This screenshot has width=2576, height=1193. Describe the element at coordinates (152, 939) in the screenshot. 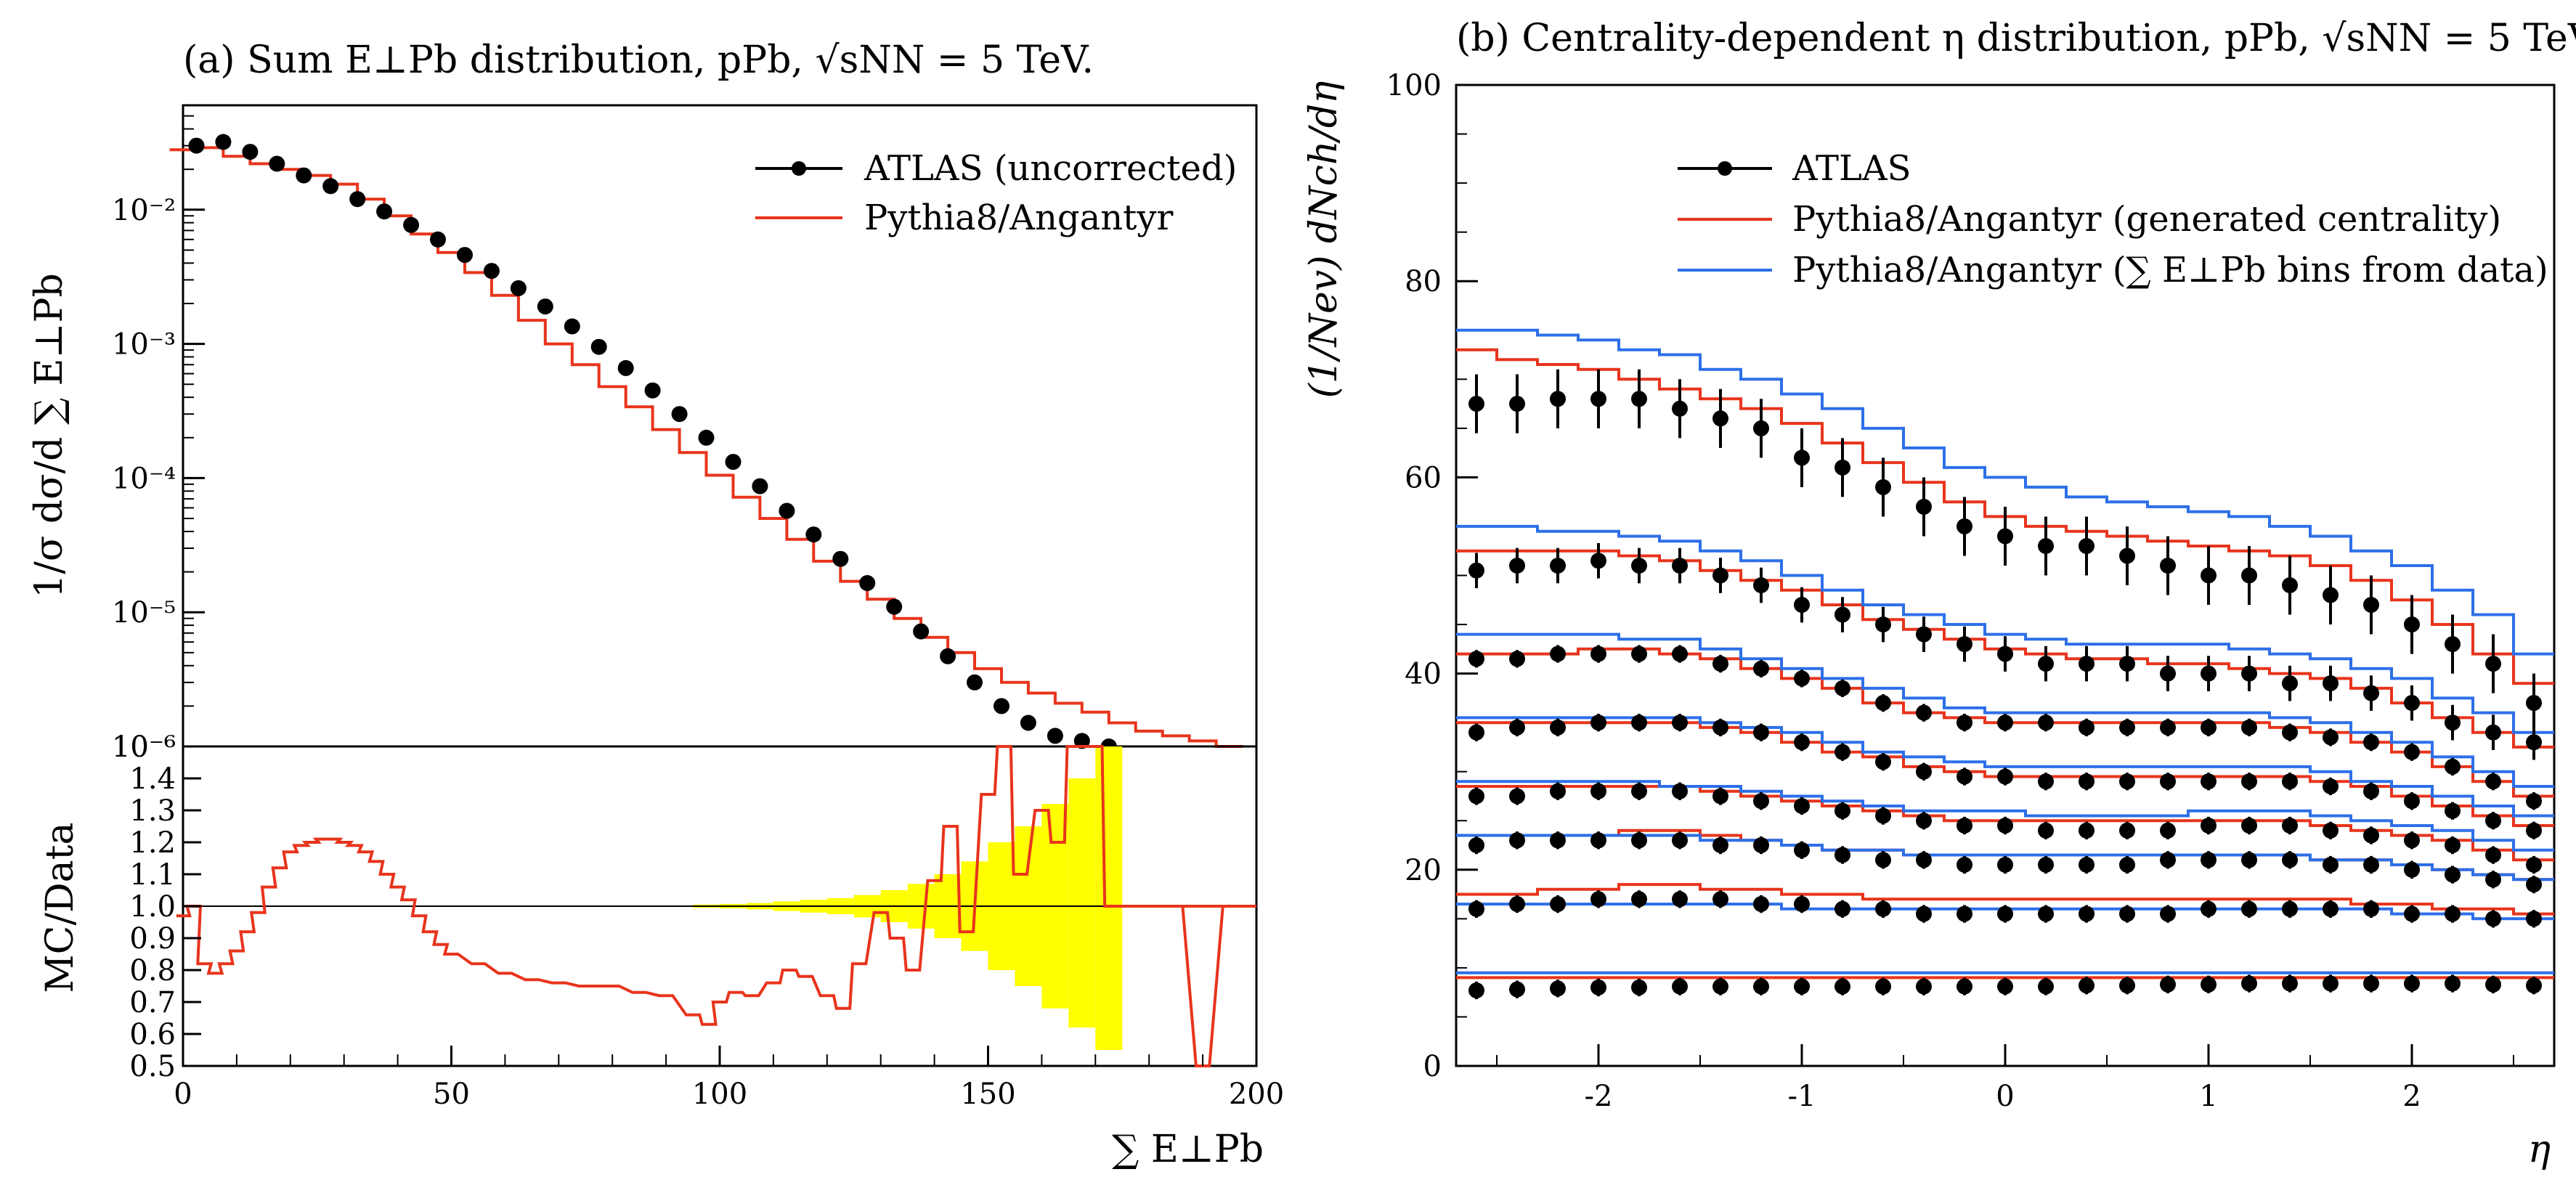

I see `a-ratio-ytick-label: 0.9` at that location.